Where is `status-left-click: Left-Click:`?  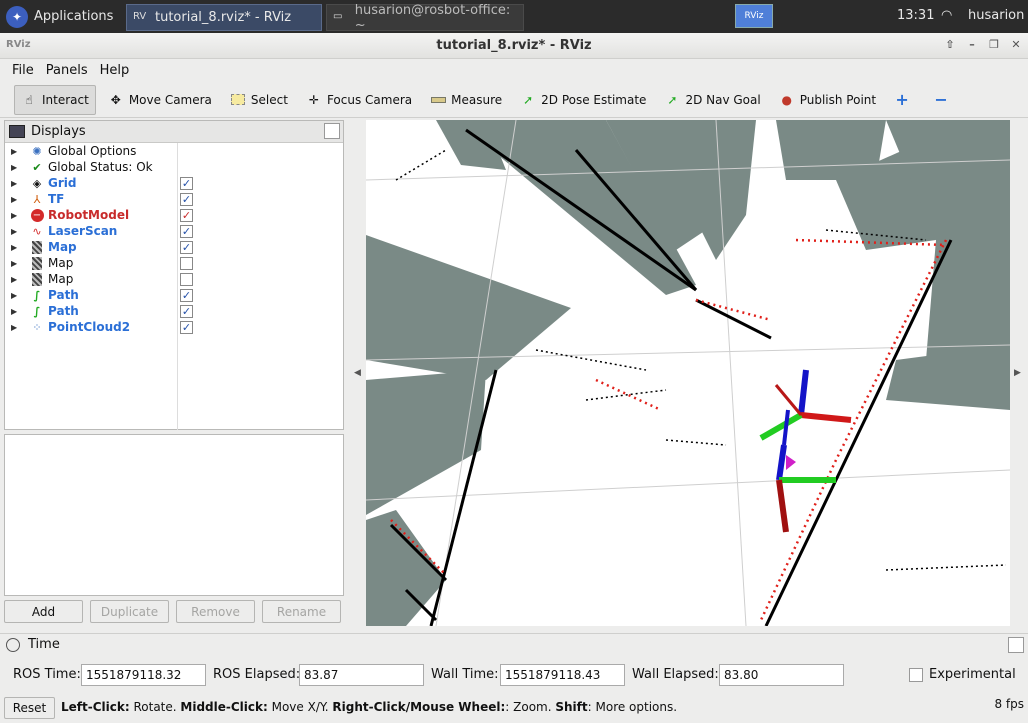
status-left-click: Left-Click: is located at coordinates (95, 707).